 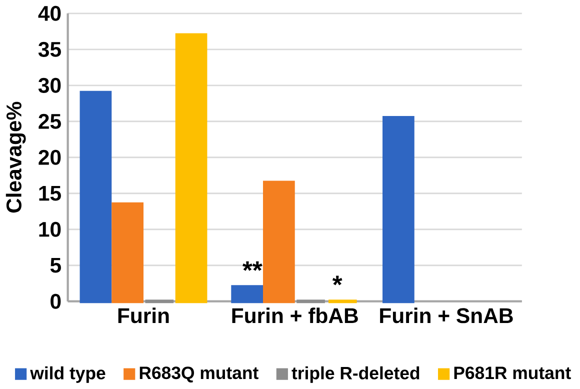 I want to click on y-tick-label: 25, so click(x=49, y=121).